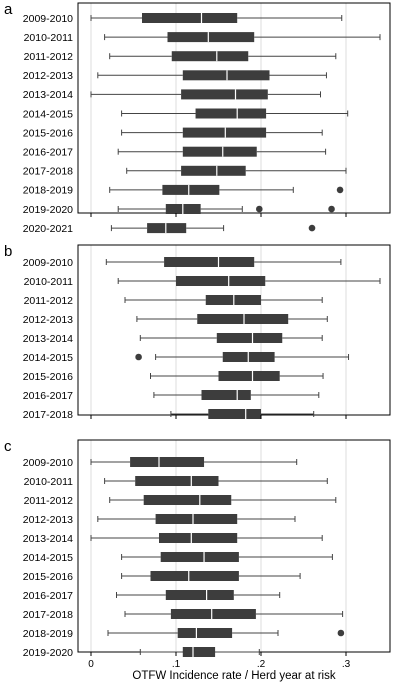  Describe the element at coordinates (233, 676) in the screenshot. I see `x-axis-title: OTFW Incidence rate / Herd year at risk` at that location.